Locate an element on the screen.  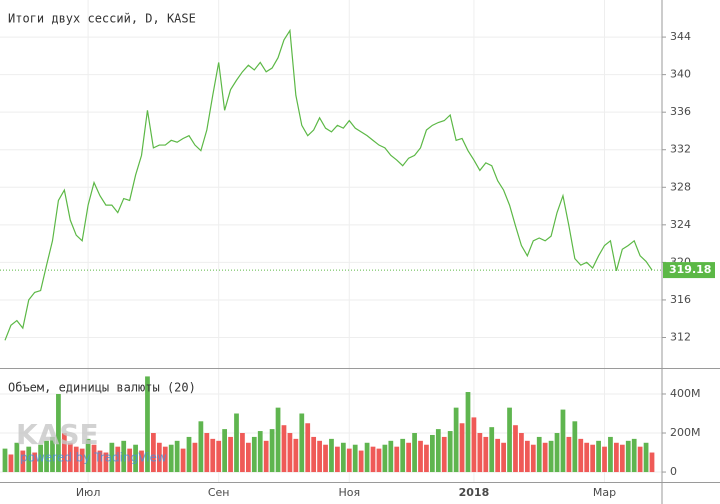
x-tick-label: Ноя is located at coordinates (349, 492).